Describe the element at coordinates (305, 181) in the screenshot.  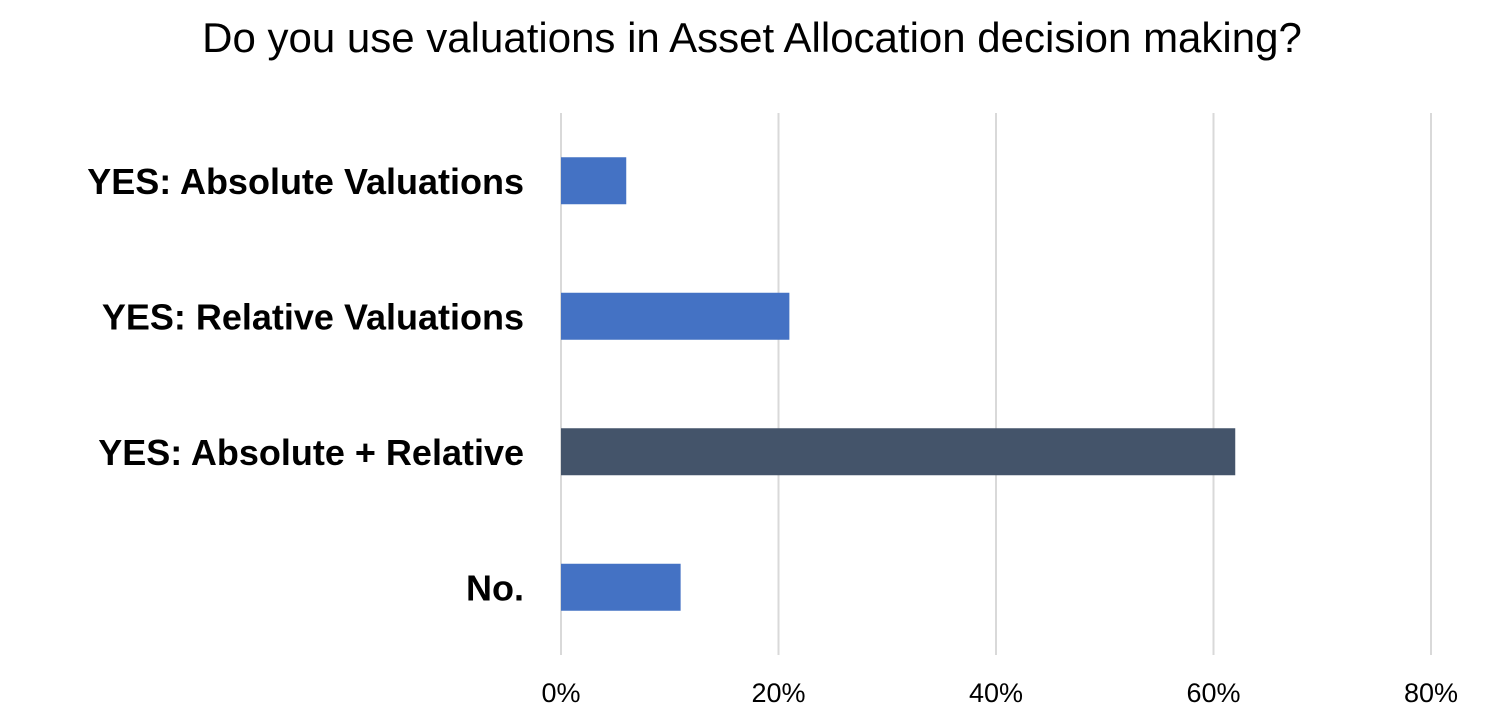
I see `category-label: YES: Absolute Valuations` at that location.